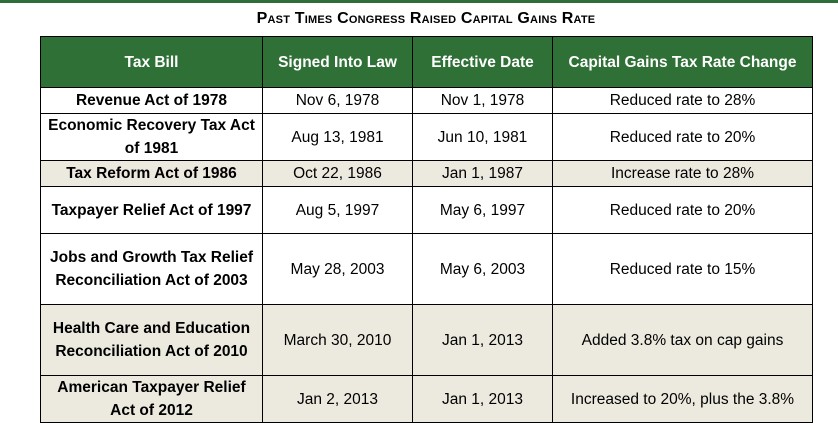  Describe the element at coordinates (682, 173) in the screenshot. I see `cell-change: Increase rate to 28%` at that location.